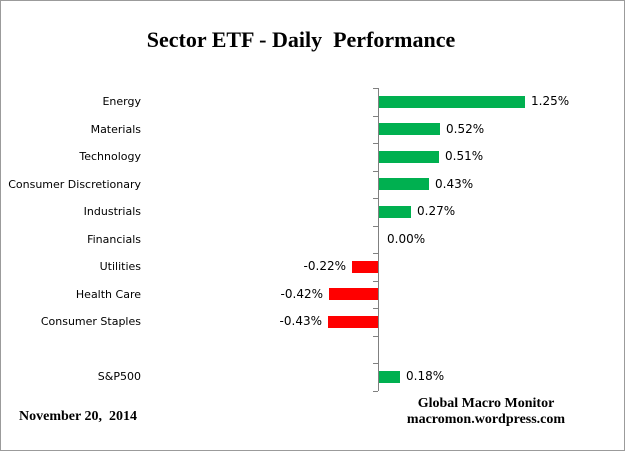  What do you see at coordinates (378, 239) in the screenshot?
I see `chart-axis` at bounding box center [378, 239].